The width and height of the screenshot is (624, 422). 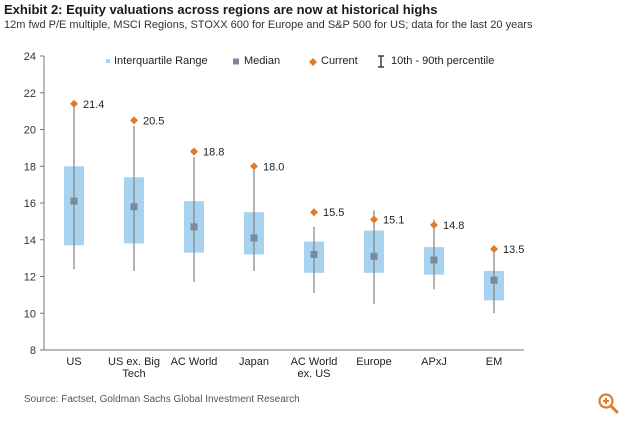 I want to click on legend-iqr-label: Interquartile Range, so click(x=161, y=61).